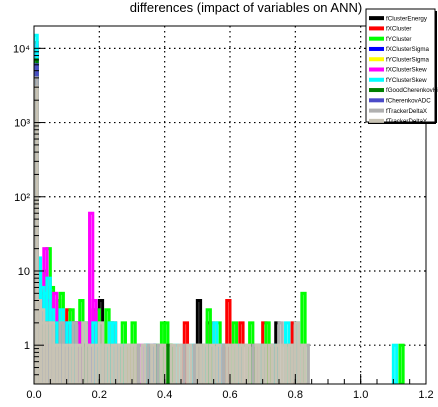  I want to click on legend-label: fXClusterSkew, so click(406, 70).